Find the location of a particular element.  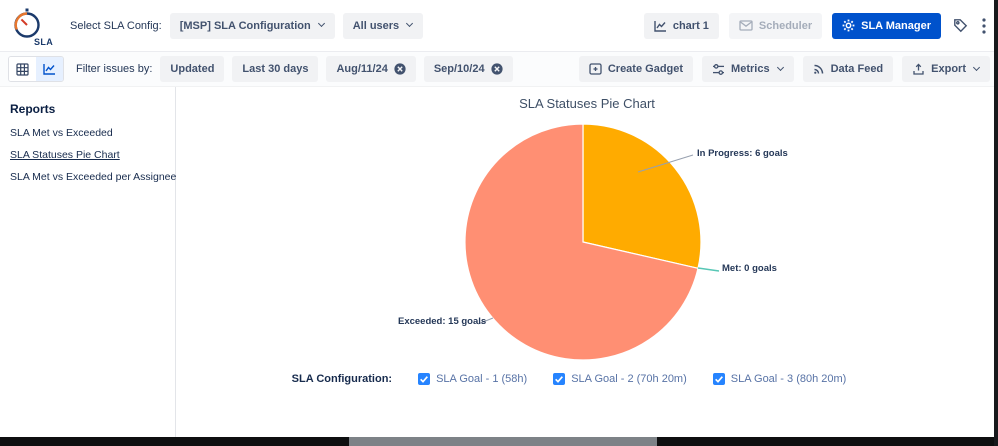

taskbar-handle is located at coordinates (503, 441).